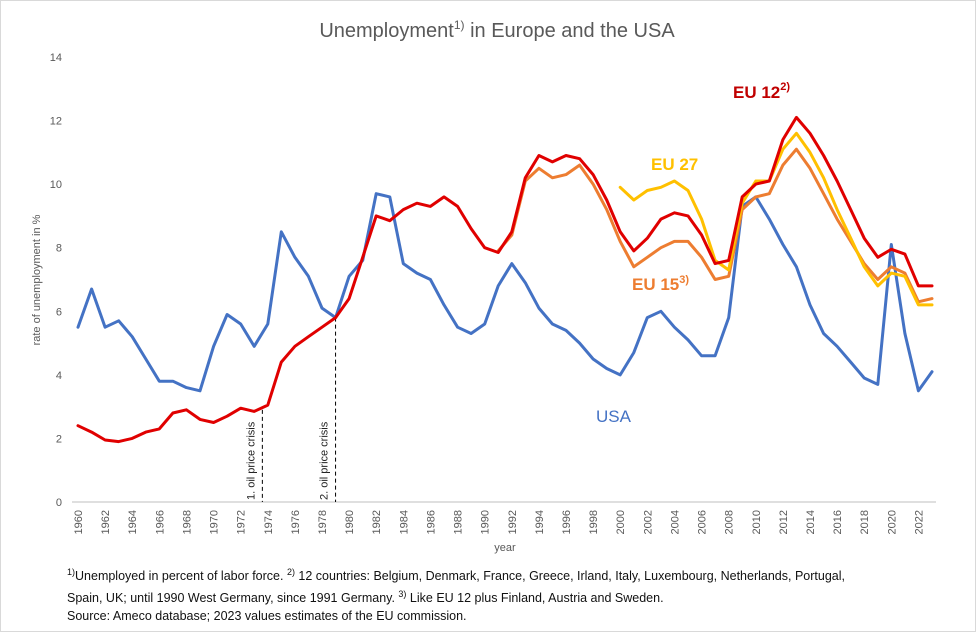  I want to click on x-tick-label: 2002, so click(648, 522).